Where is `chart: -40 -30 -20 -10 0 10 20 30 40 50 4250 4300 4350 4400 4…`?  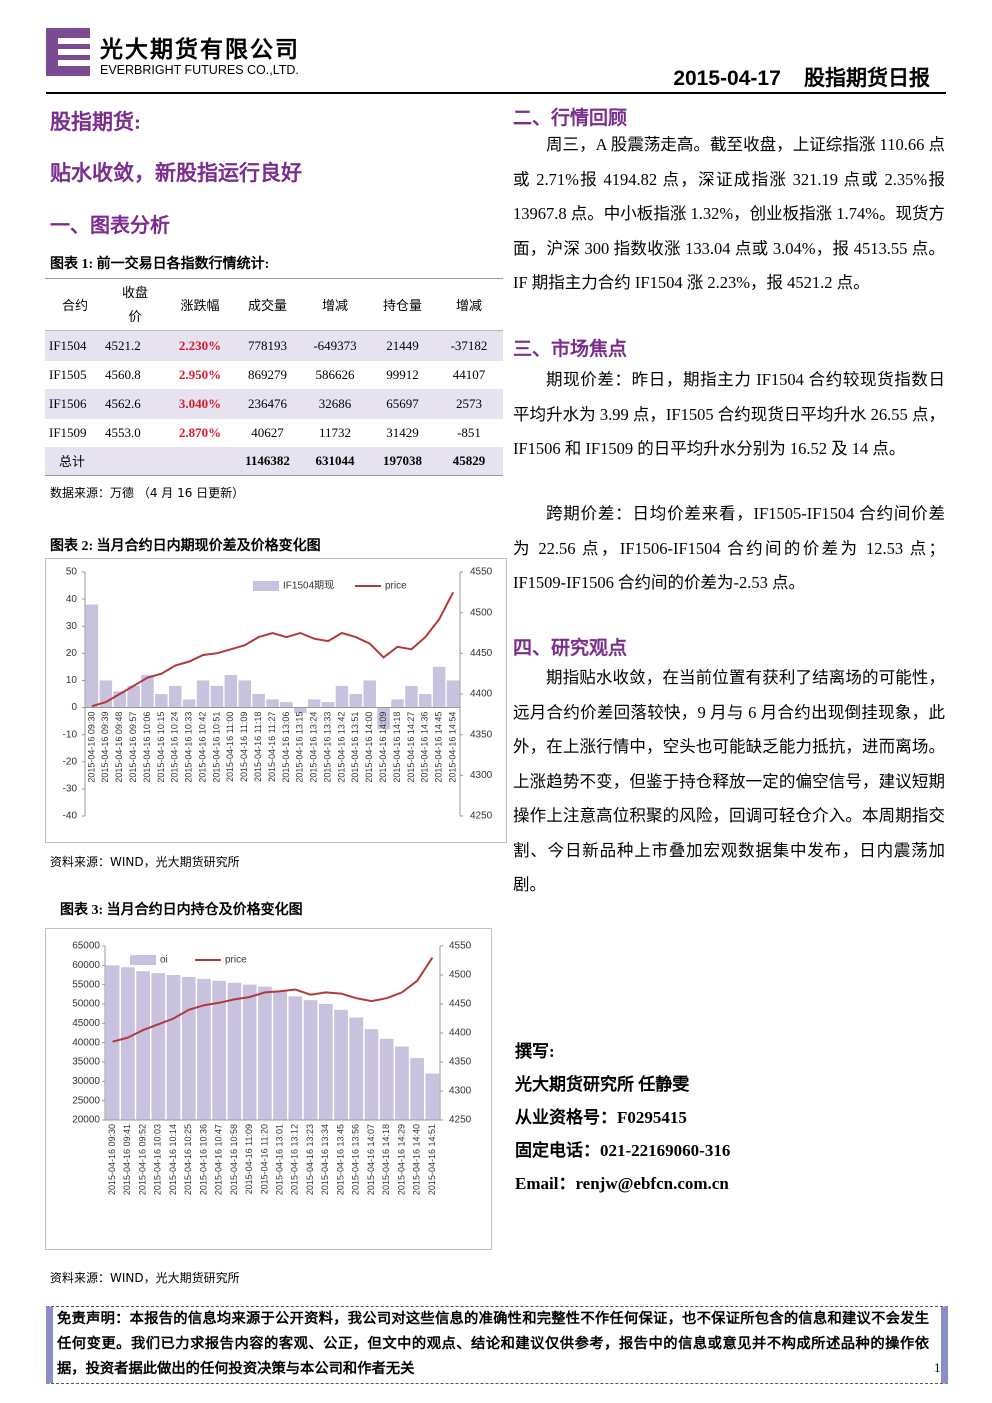
chart: -40 -30 -20 -10 0 10 20 30 40 50 4250 4300 4350 4400 4… is located at coordinates (276, 700).